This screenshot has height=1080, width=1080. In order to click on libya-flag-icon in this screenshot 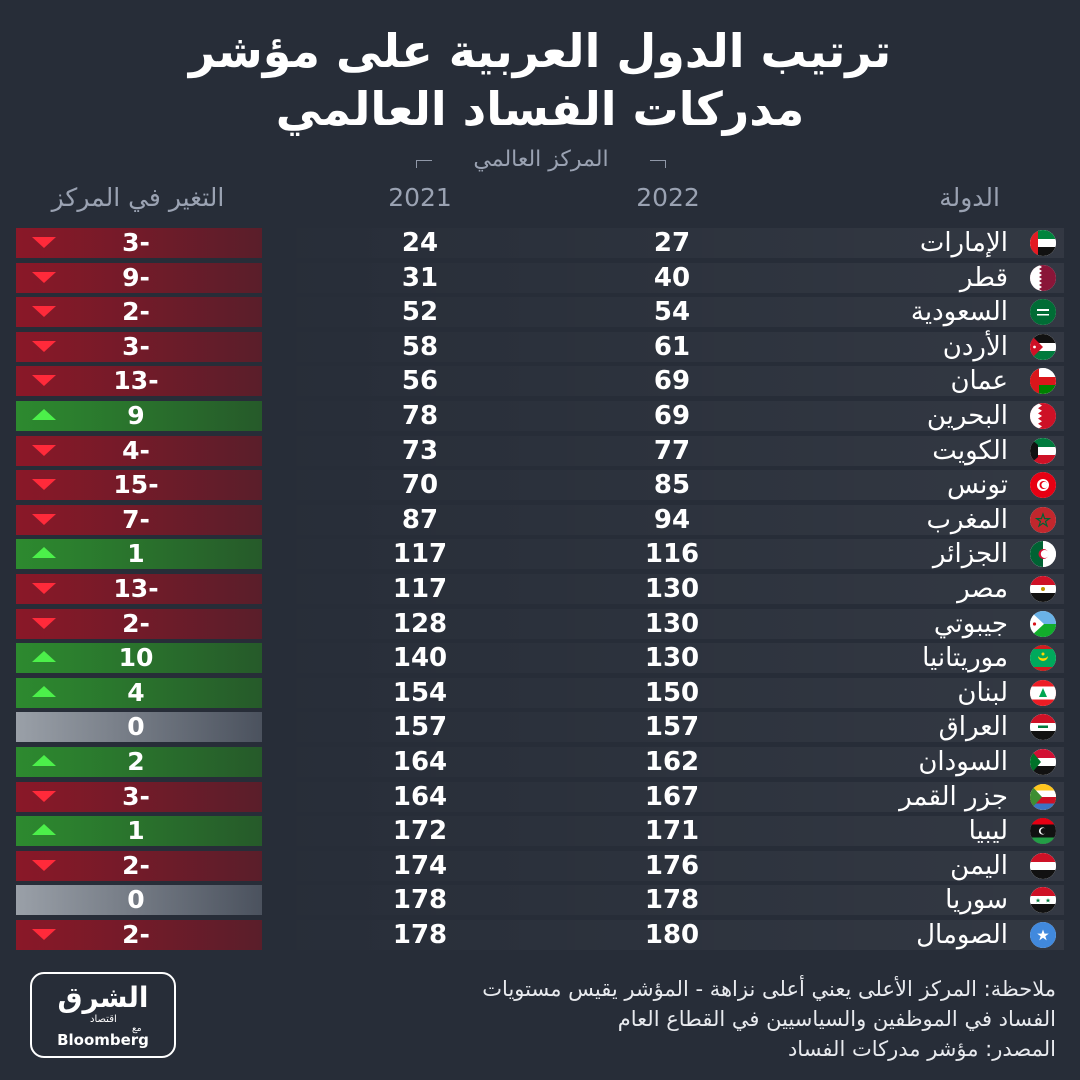, I will do `click(1043, 831)`.